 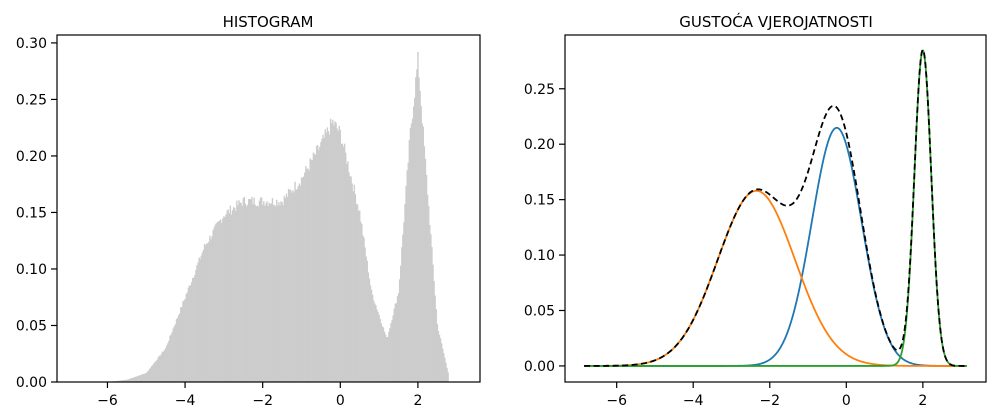 I want to click on density-ytick-label: 0.15, so click(x=539, y=201).